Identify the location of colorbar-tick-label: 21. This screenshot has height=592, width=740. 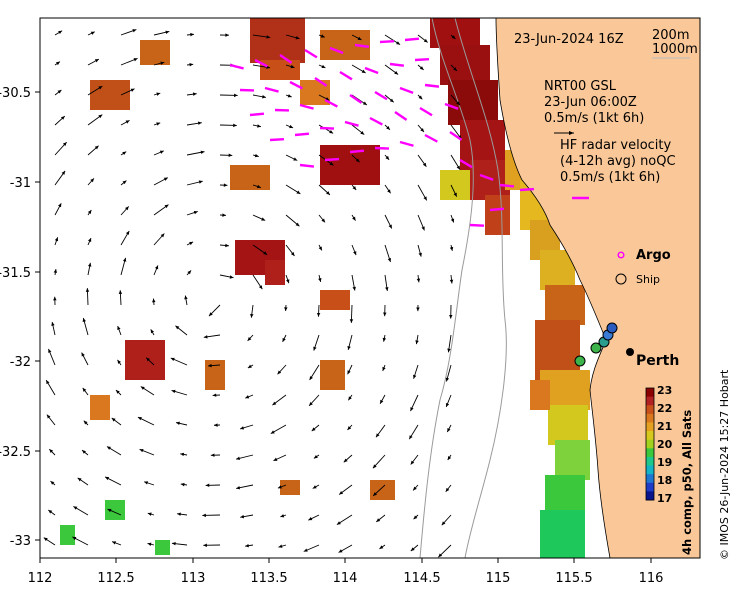
(664, 426).